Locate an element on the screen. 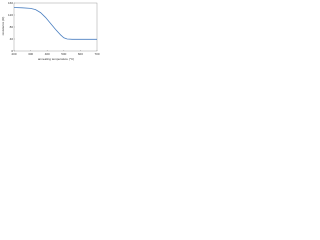  y-axis-label: resistance (Ω) is located at coordinates (3, 26).